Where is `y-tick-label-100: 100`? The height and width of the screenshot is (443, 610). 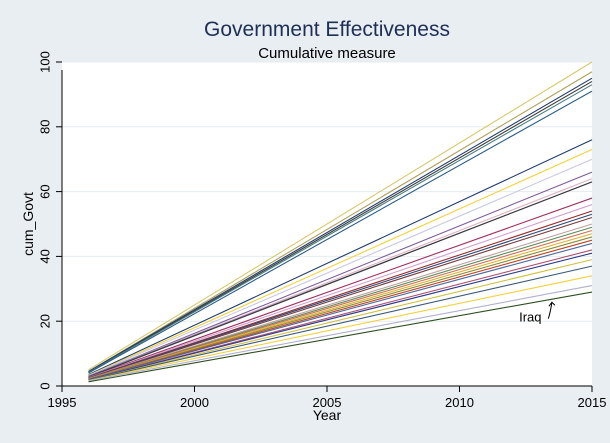
y-tick-label-100: 100 is located at coordinates (44, 62).